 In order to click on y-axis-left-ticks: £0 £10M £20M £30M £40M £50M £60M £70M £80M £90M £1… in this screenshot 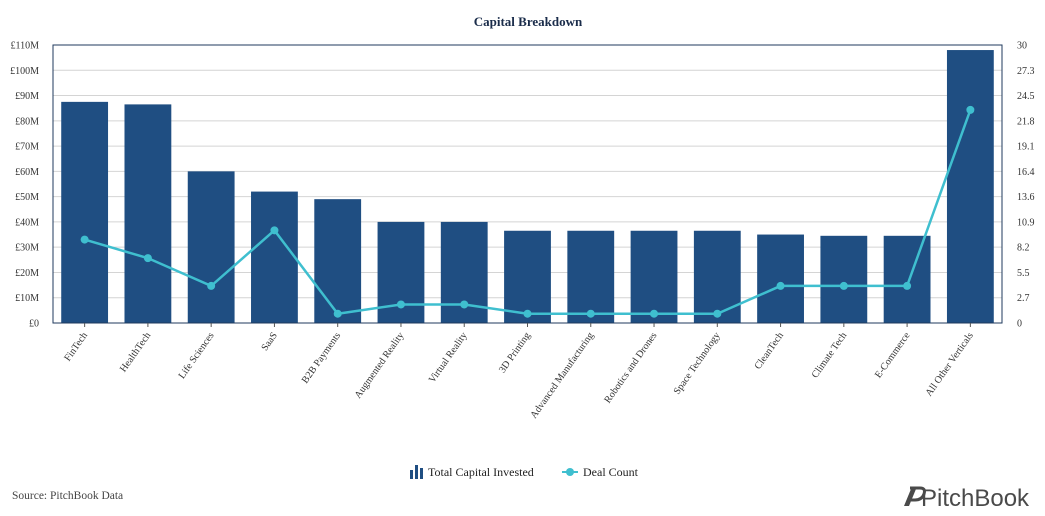, I will do `click(24, 185)`.